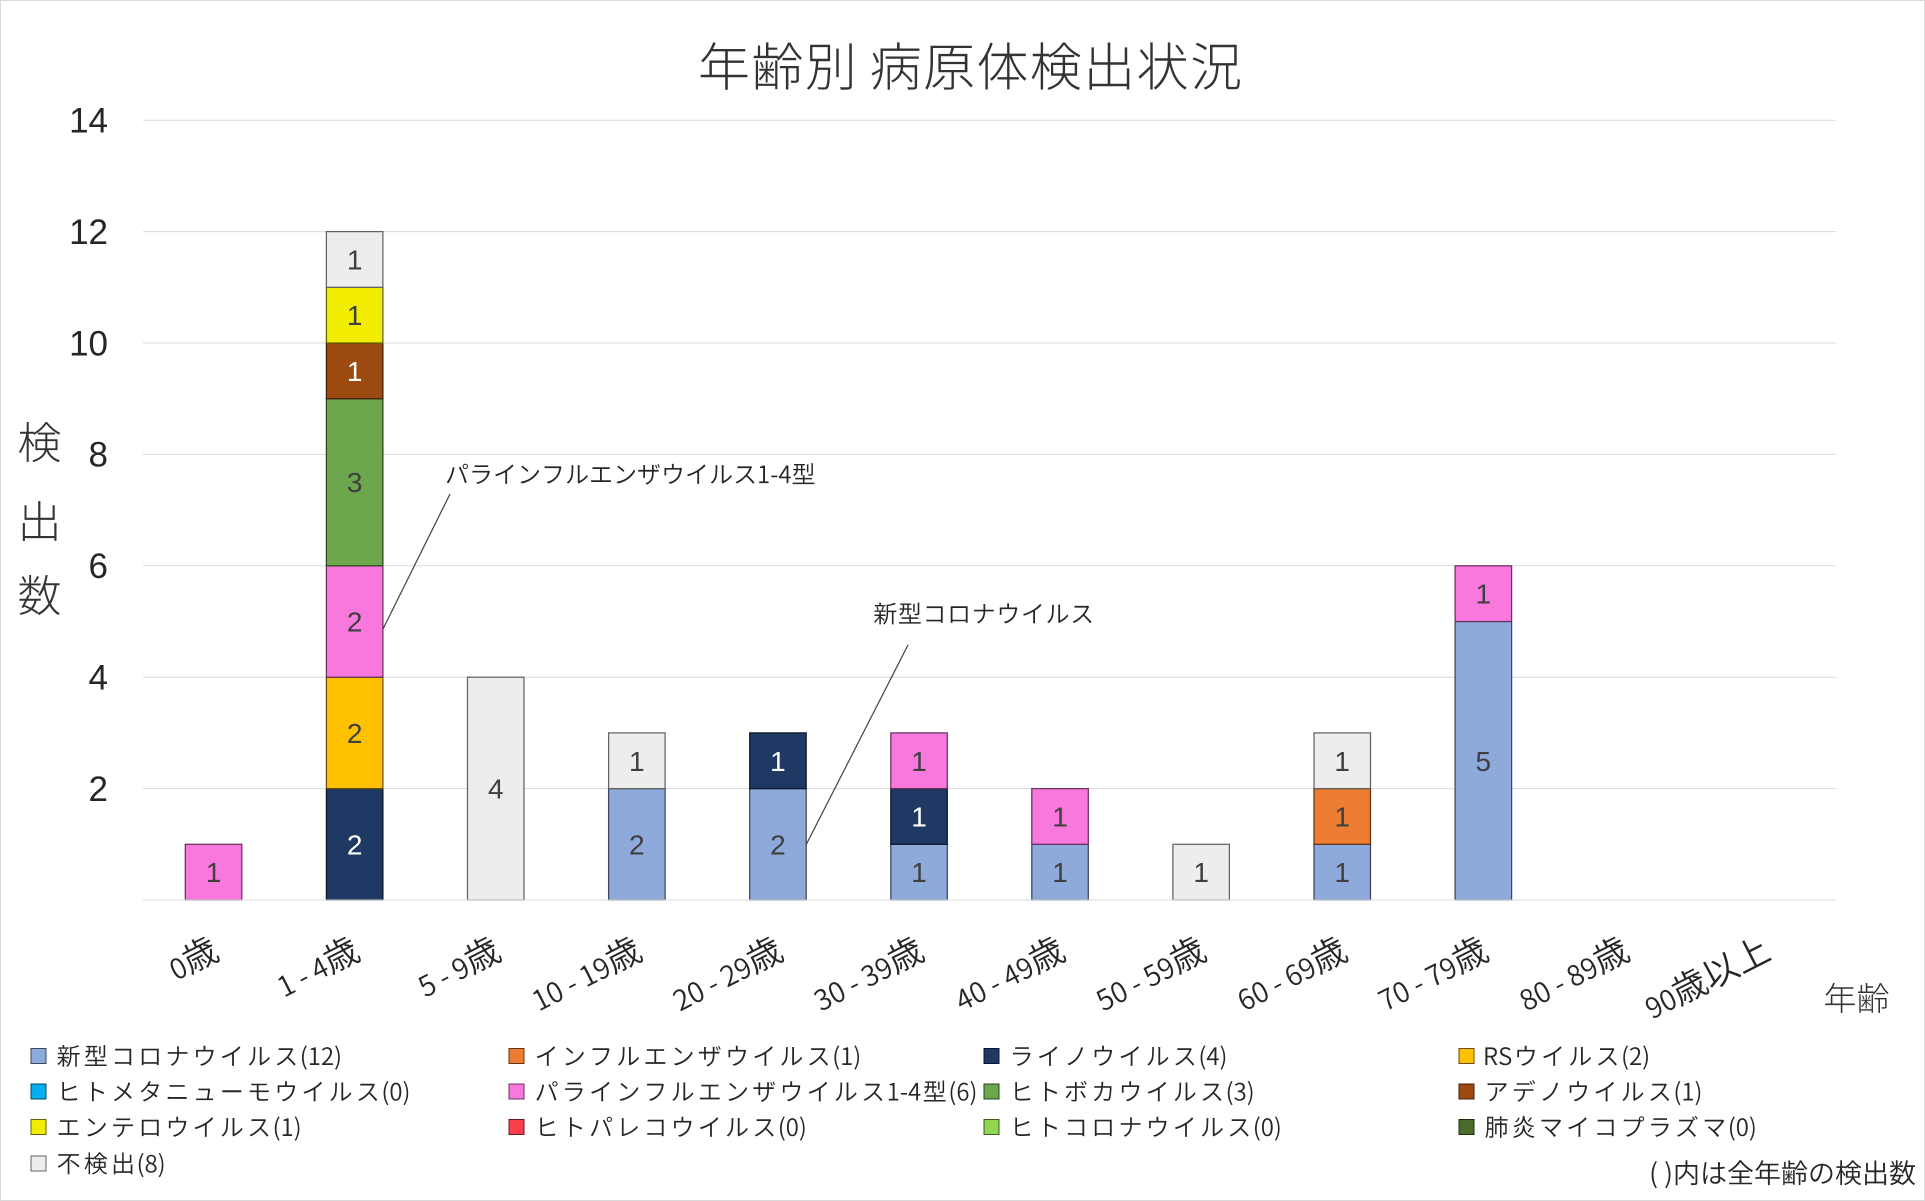 The height and width of the screenshot is (1201, 1925). What do you see at coordinates (88, 232) in the screenshot?
I see `svg-text: 12` at bounding box center [88, 232].